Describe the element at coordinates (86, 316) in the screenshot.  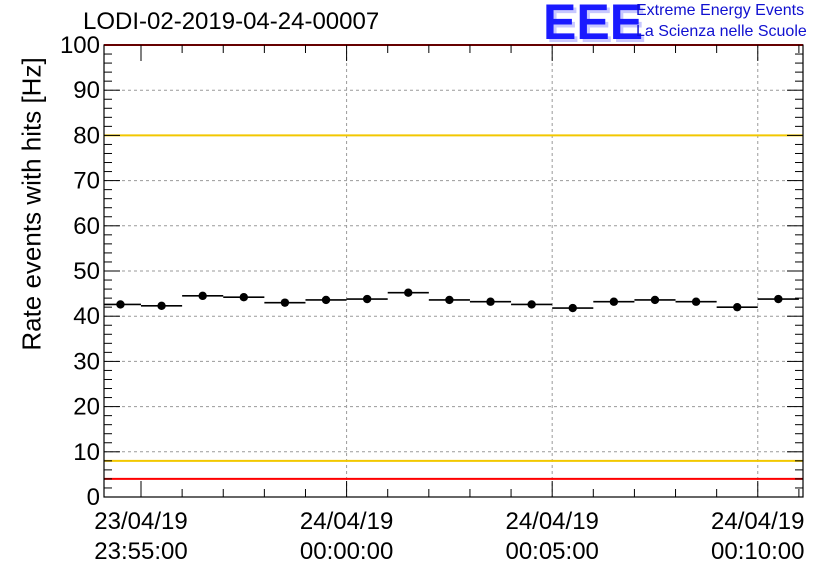
I see `y-tick-label: 40` at that location.